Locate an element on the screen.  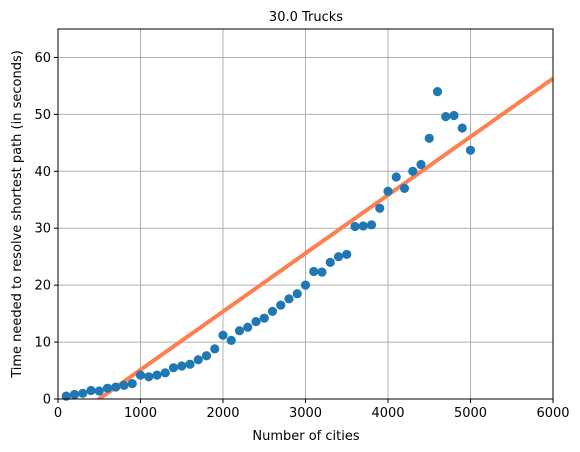
x-tick-label: 6000 is located at coordinates (552, 413).